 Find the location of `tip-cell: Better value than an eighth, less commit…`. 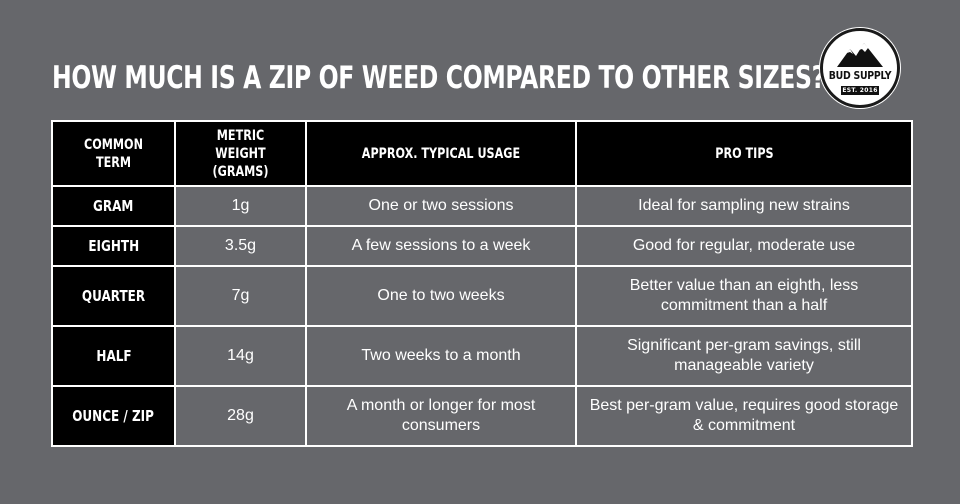

tip-cell: Better value than an eighth, less commit… is located at coordinates (744, 296).